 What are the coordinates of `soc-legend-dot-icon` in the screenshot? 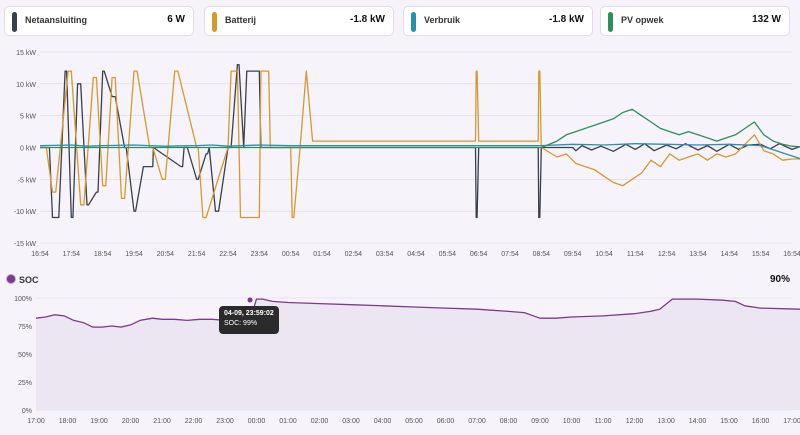 It's located at (11, 279).